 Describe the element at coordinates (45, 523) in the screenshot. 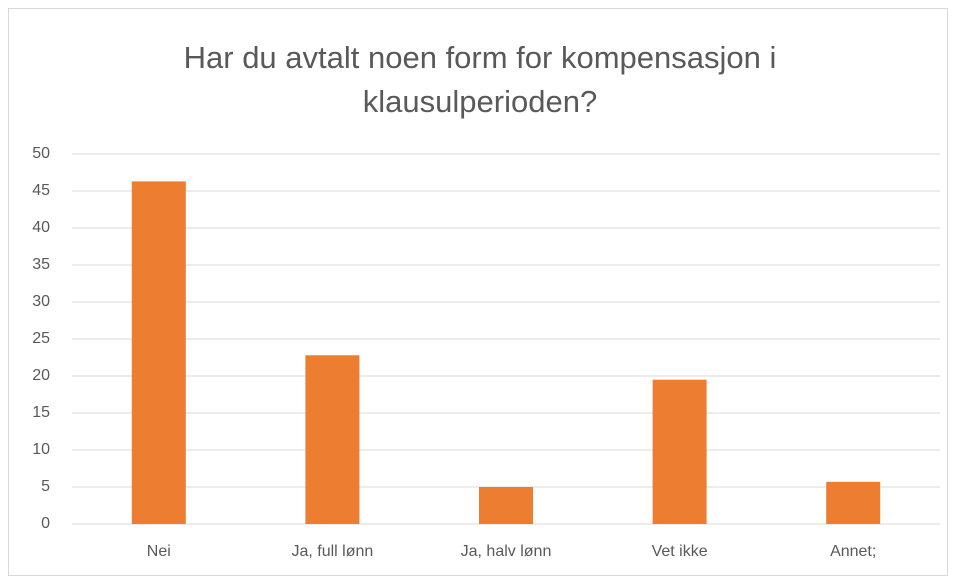

I see `y-tick-label: 0` at that location.